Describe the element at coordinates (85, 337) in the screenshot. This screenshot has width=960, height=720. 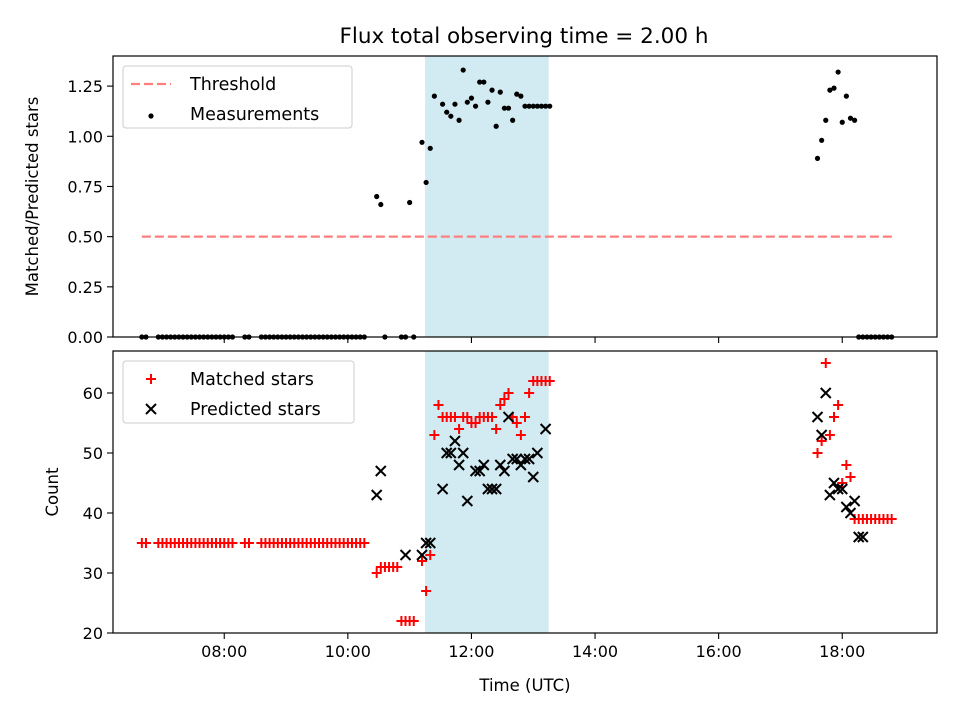
I see `y-tick-label: 0.00` at that location.